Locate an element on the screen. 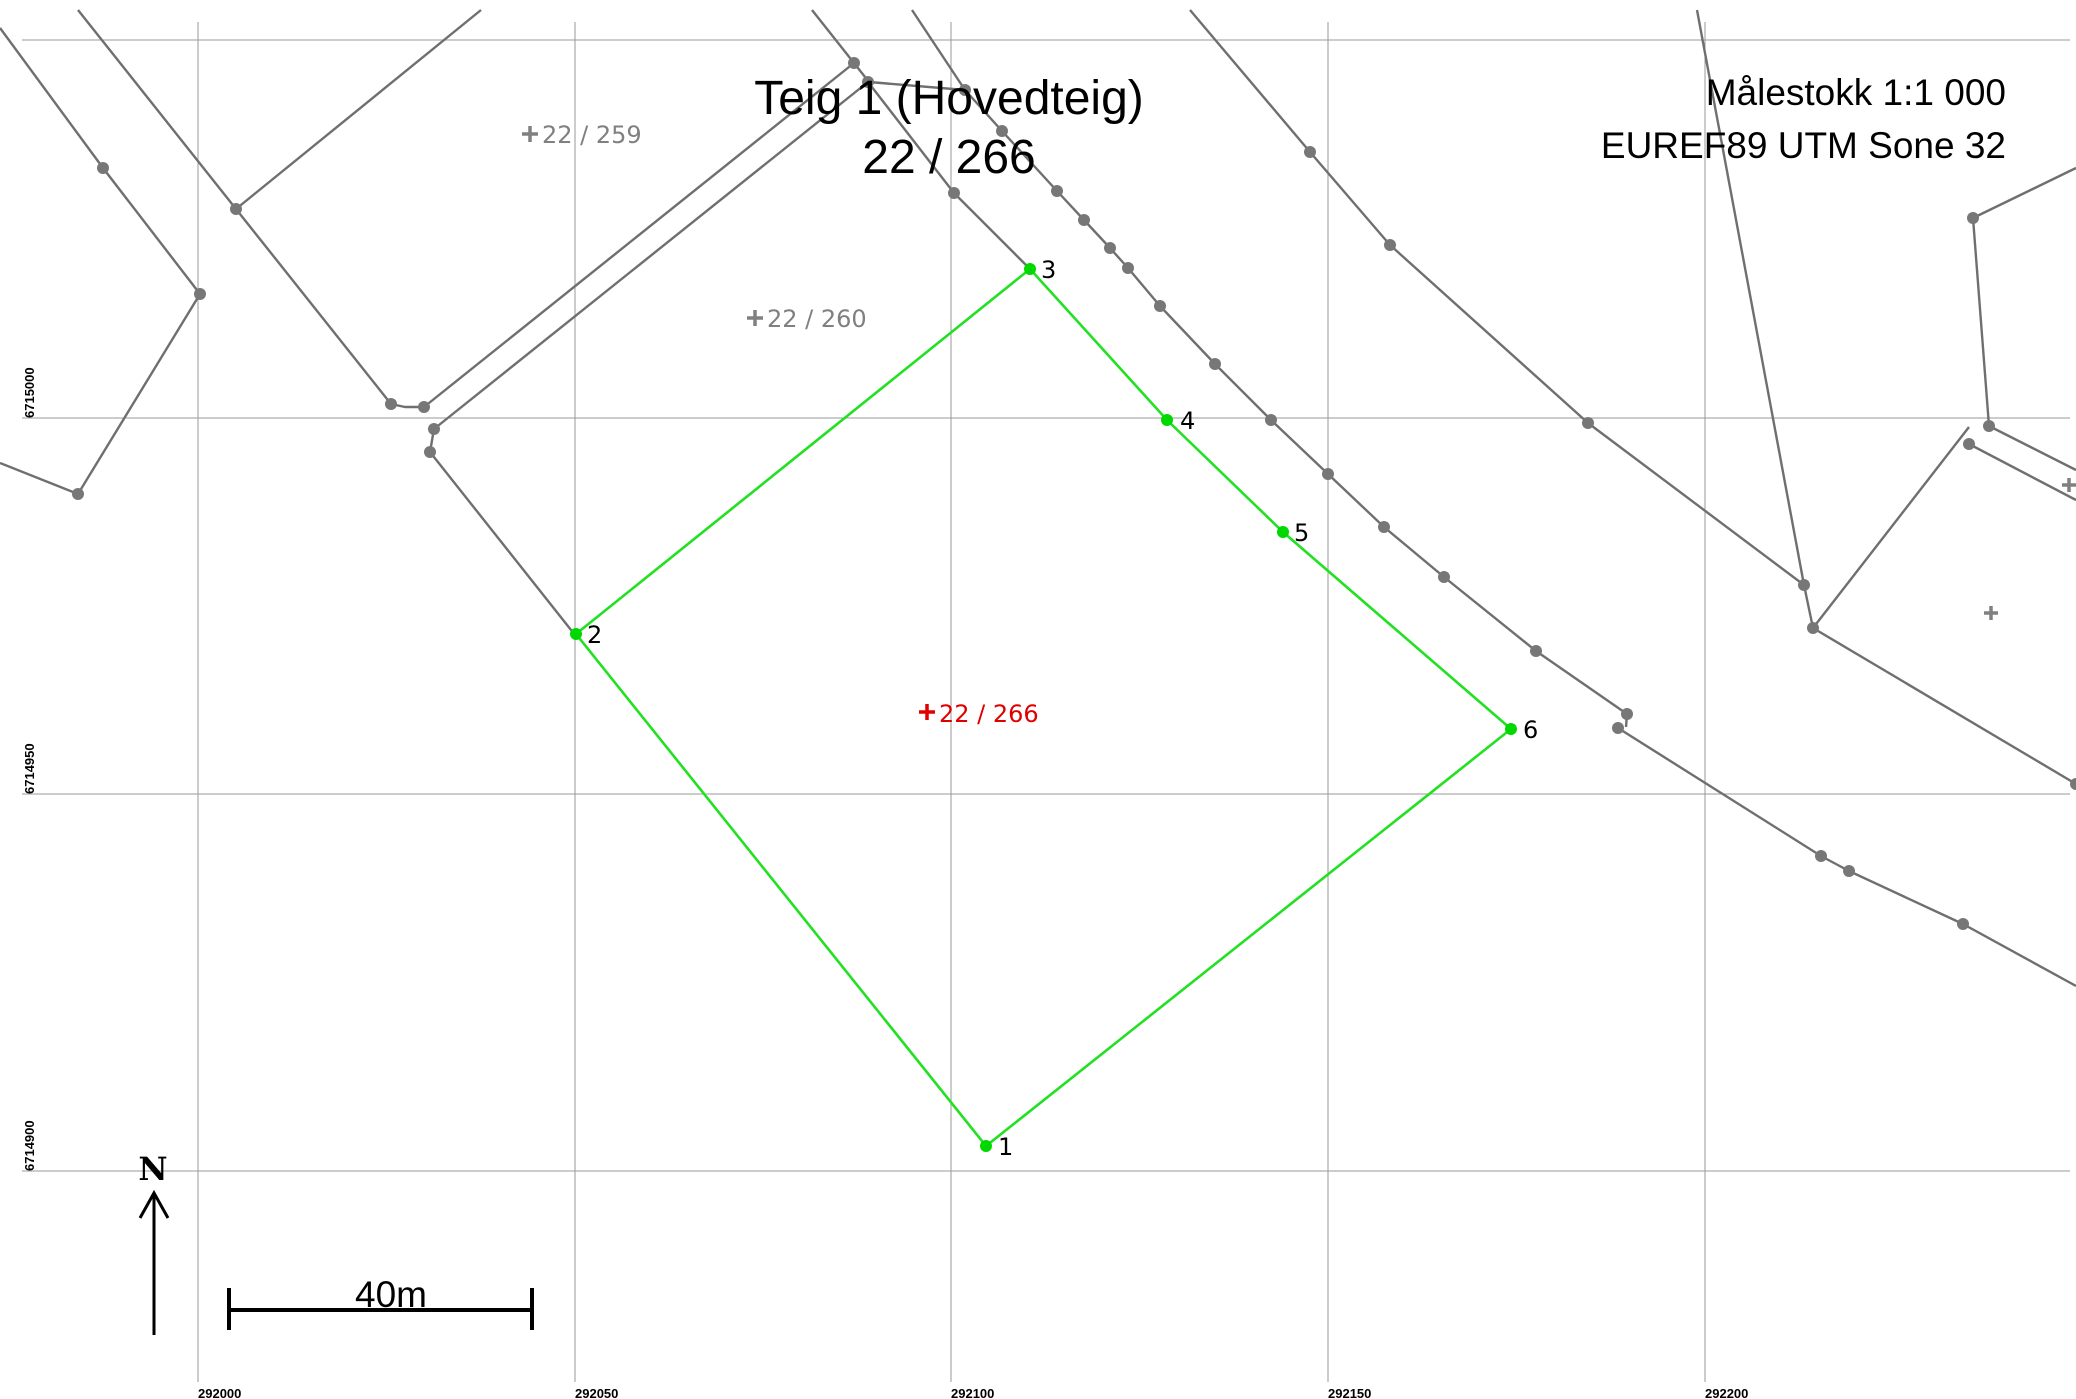  north-arrow-icon: N is located at coordinates (154, 1242).